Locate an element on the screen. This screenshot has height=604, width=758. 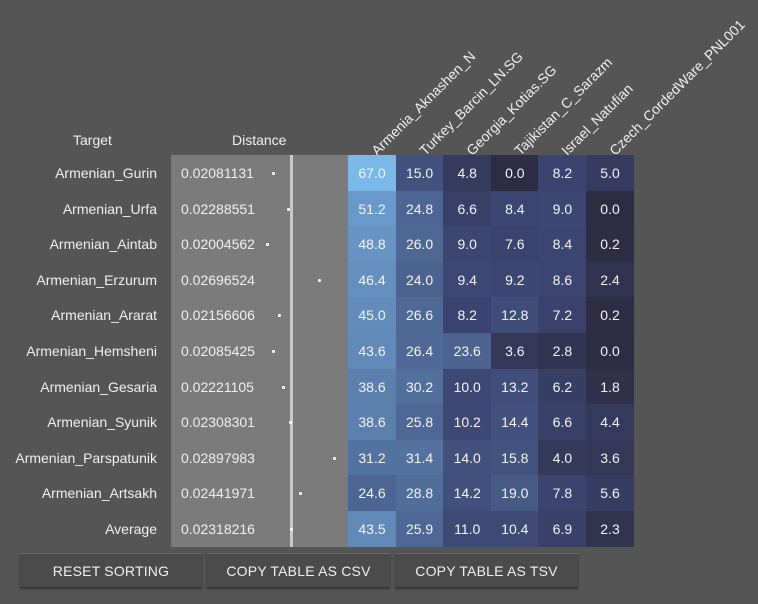
table-cell: 26.4 is located at coordinates (419, 351).